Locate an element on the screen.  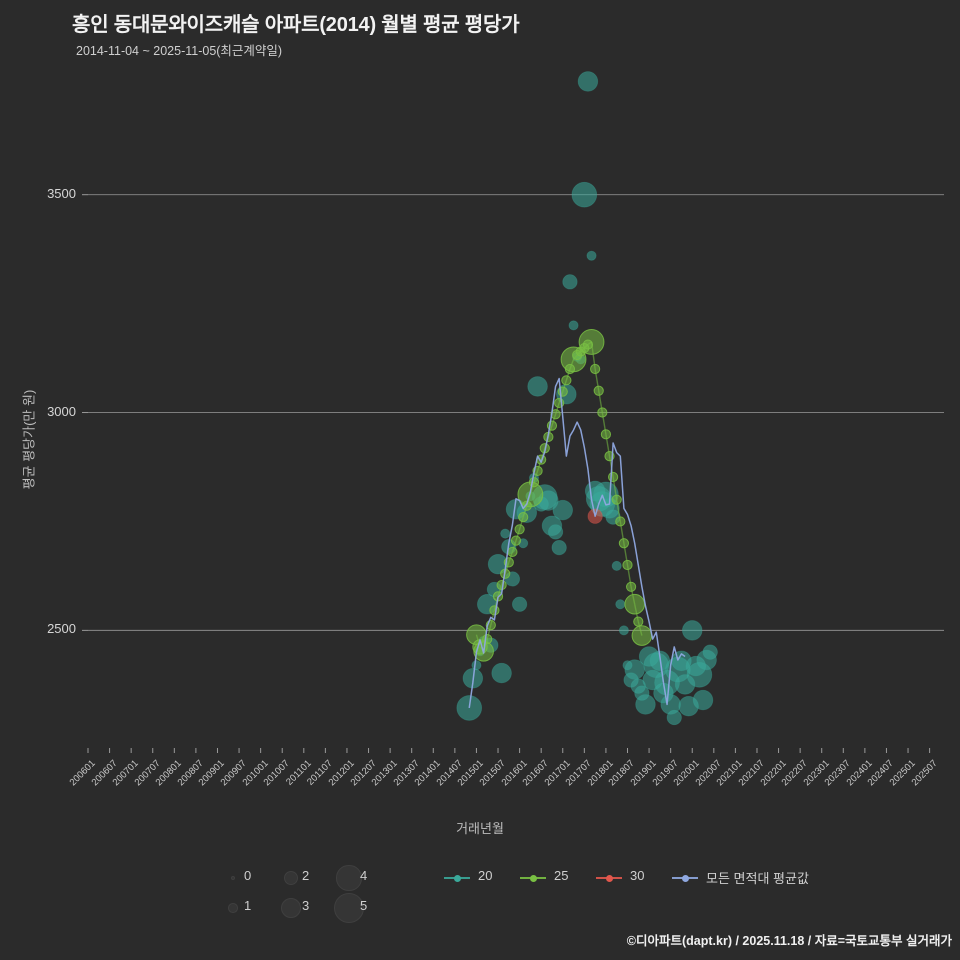
y-tick-label: 2500 is located at coordinates (61, 629).